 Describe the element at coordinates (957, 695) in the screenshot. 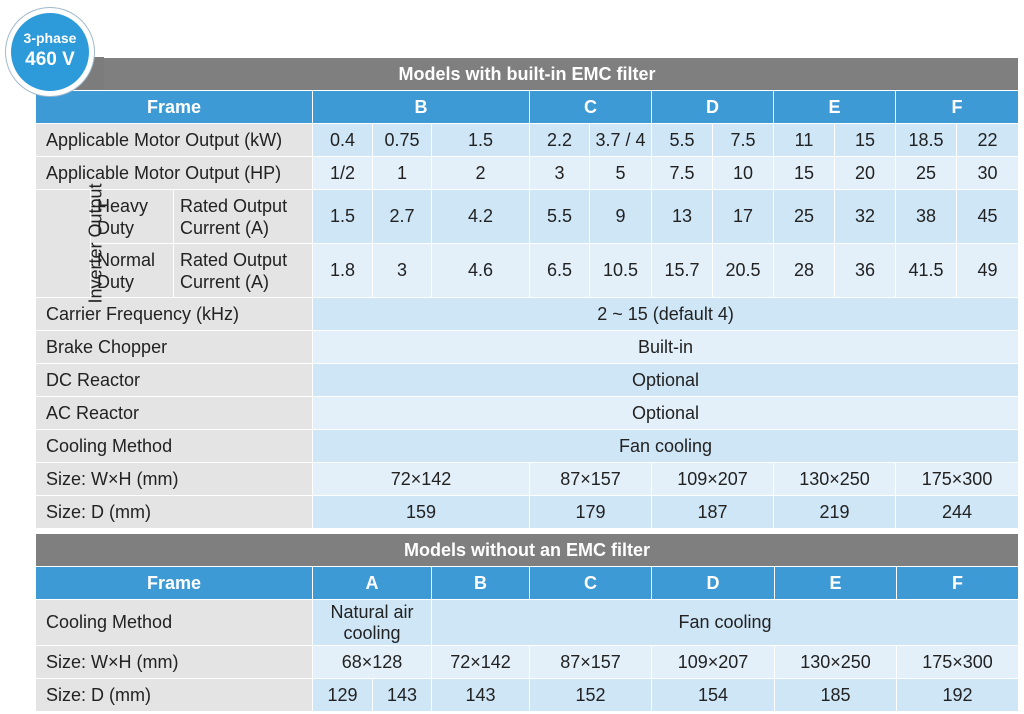

I see `size-d-value: 192` at that location.